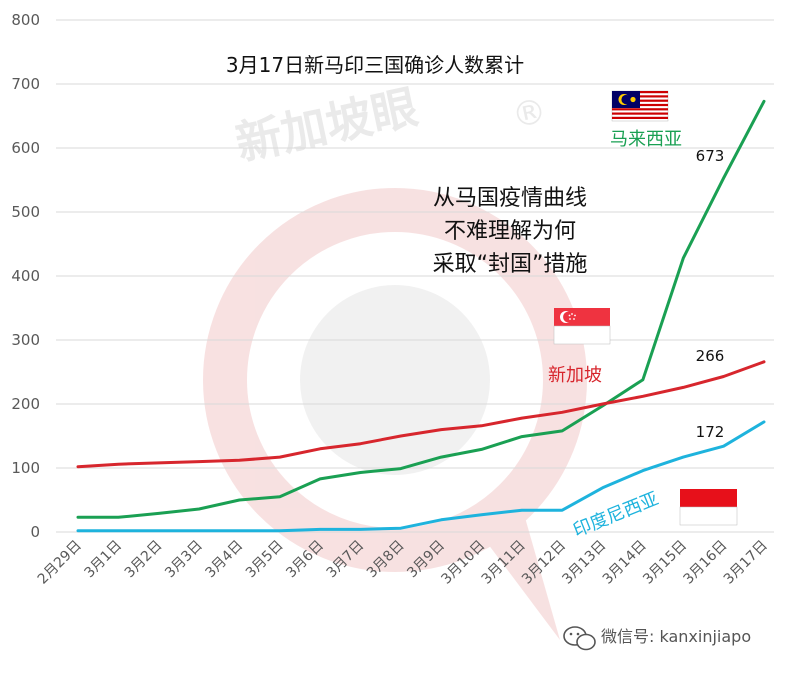  Describe the element at coordinates (615, 514) in the screenshot. I see `series-name-label: 印度尼西亚` at that location.